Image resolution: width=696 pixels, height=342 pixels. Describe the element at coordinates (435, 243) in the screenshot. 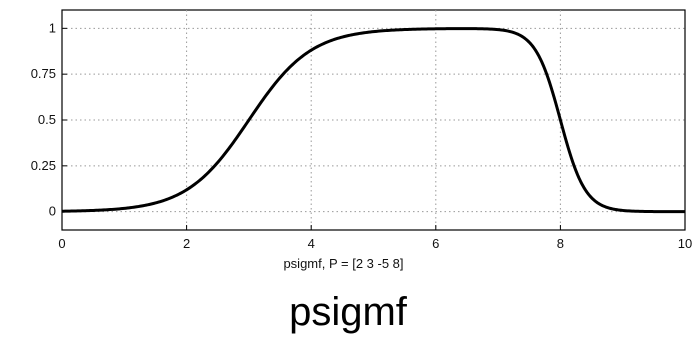

I see `x-tick-label: 6` at that location.